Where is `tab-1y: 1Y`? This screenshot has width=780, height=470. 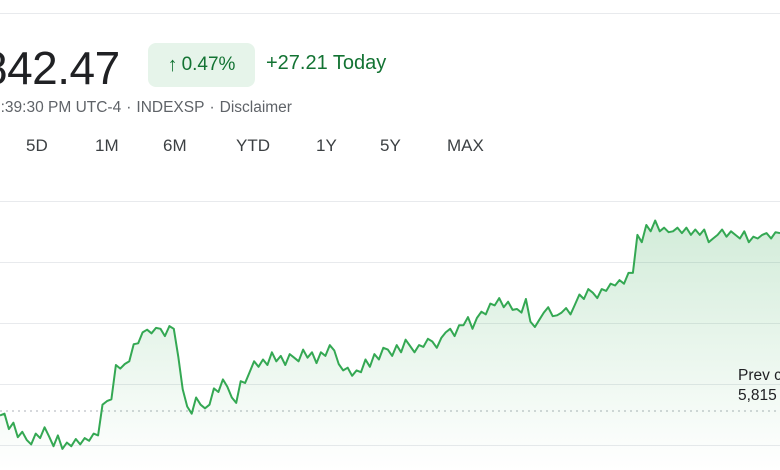 tab-1y: 1Y is located at coordinates (326, 145).